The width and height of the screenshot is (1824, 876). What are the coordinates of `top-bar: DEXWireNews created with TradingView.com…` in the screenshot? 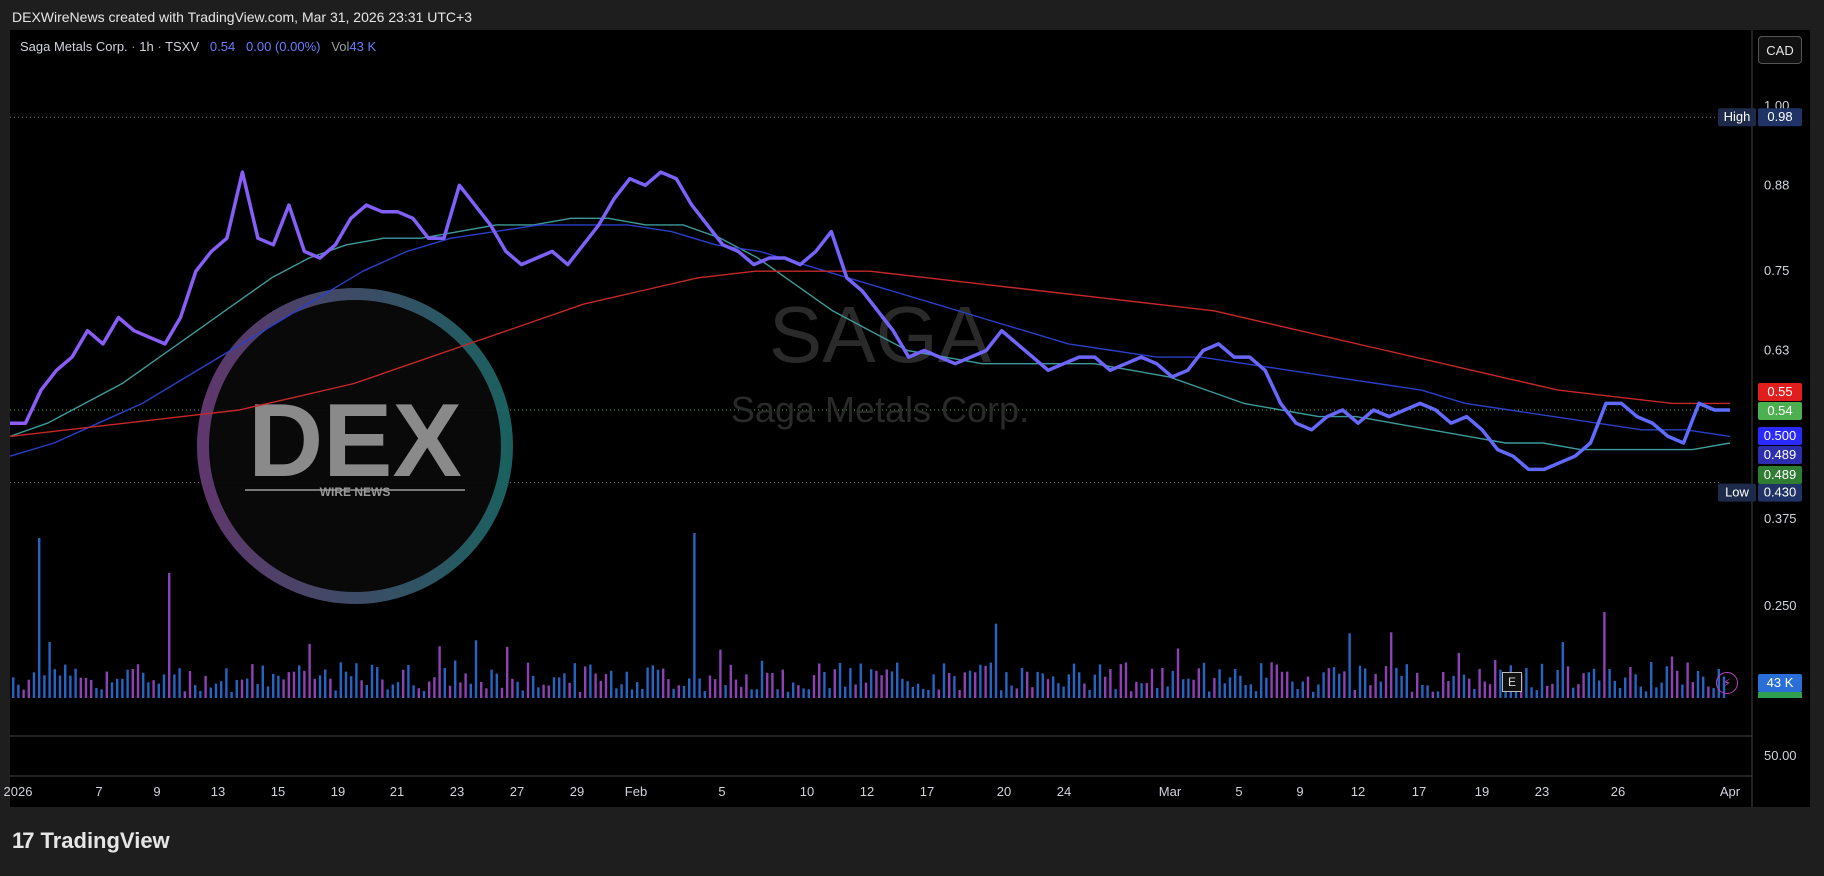 It's located at (912, 15).